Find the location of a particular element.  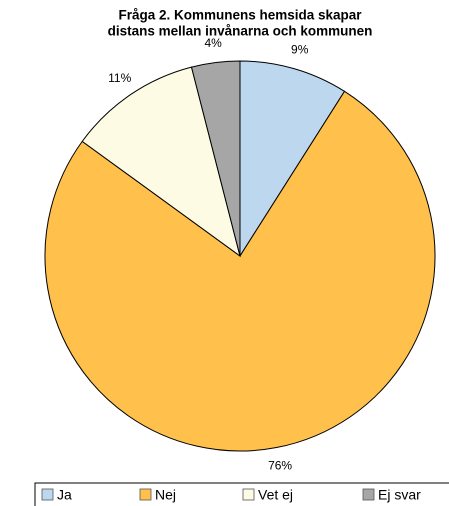

data-label: 9% is located at coordinates (300, 50).